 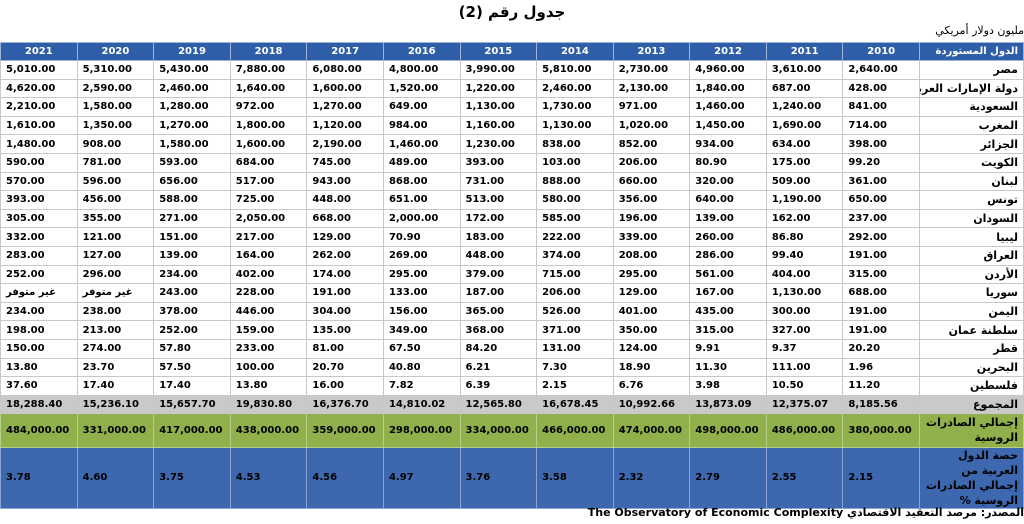 I want to click on value-cell: 1,640.00, so click(x=268, y=88).